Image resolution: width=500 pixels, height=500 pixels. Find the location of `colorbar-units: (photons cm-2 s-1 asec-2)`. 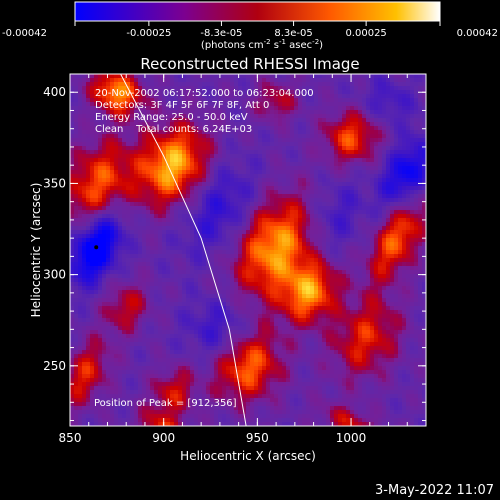

colorbar-units: (photons cm-2 s-1 asec-2) is located at coordinates (262, 44).